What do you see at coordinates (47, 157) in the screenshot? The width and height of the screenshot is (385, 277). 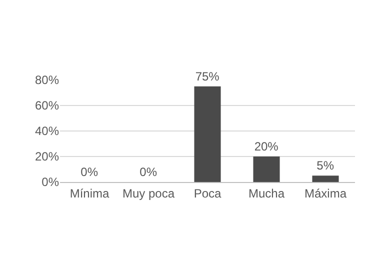 I see `y-tick-label: 20%` at bounding box center [47, 157].